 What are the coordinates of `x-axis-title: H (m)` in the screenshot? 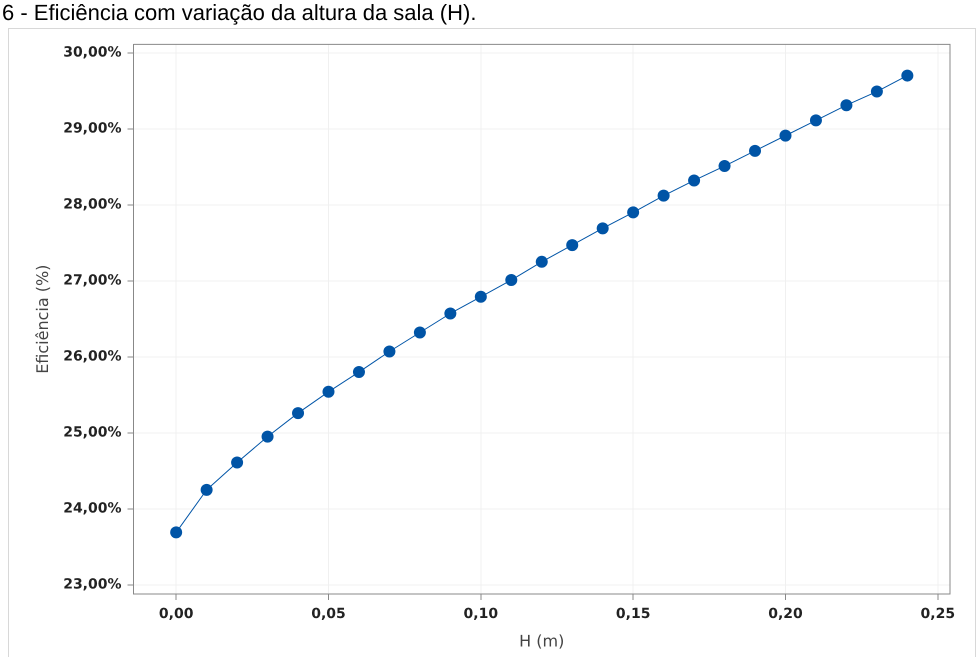 It's located at (541, 641).